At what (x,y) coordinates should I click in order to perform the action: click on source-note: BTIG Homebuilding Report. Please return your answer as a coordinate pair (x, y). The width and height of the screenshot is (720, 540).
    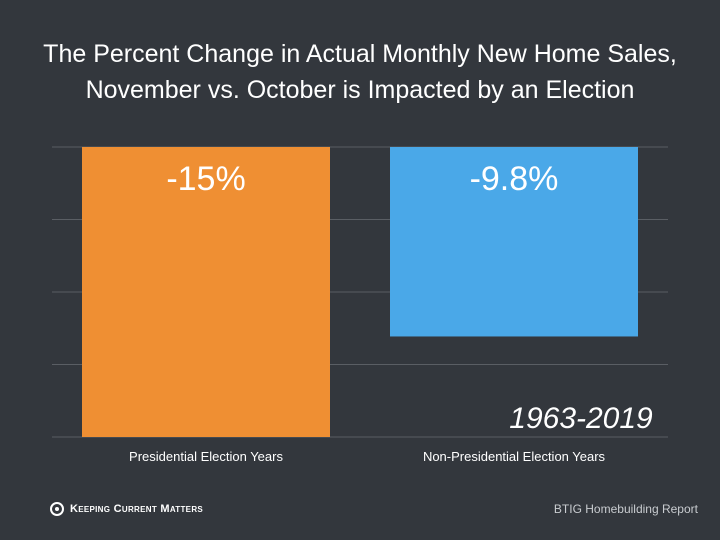
    Looking at the image, I should click on (625, 509).